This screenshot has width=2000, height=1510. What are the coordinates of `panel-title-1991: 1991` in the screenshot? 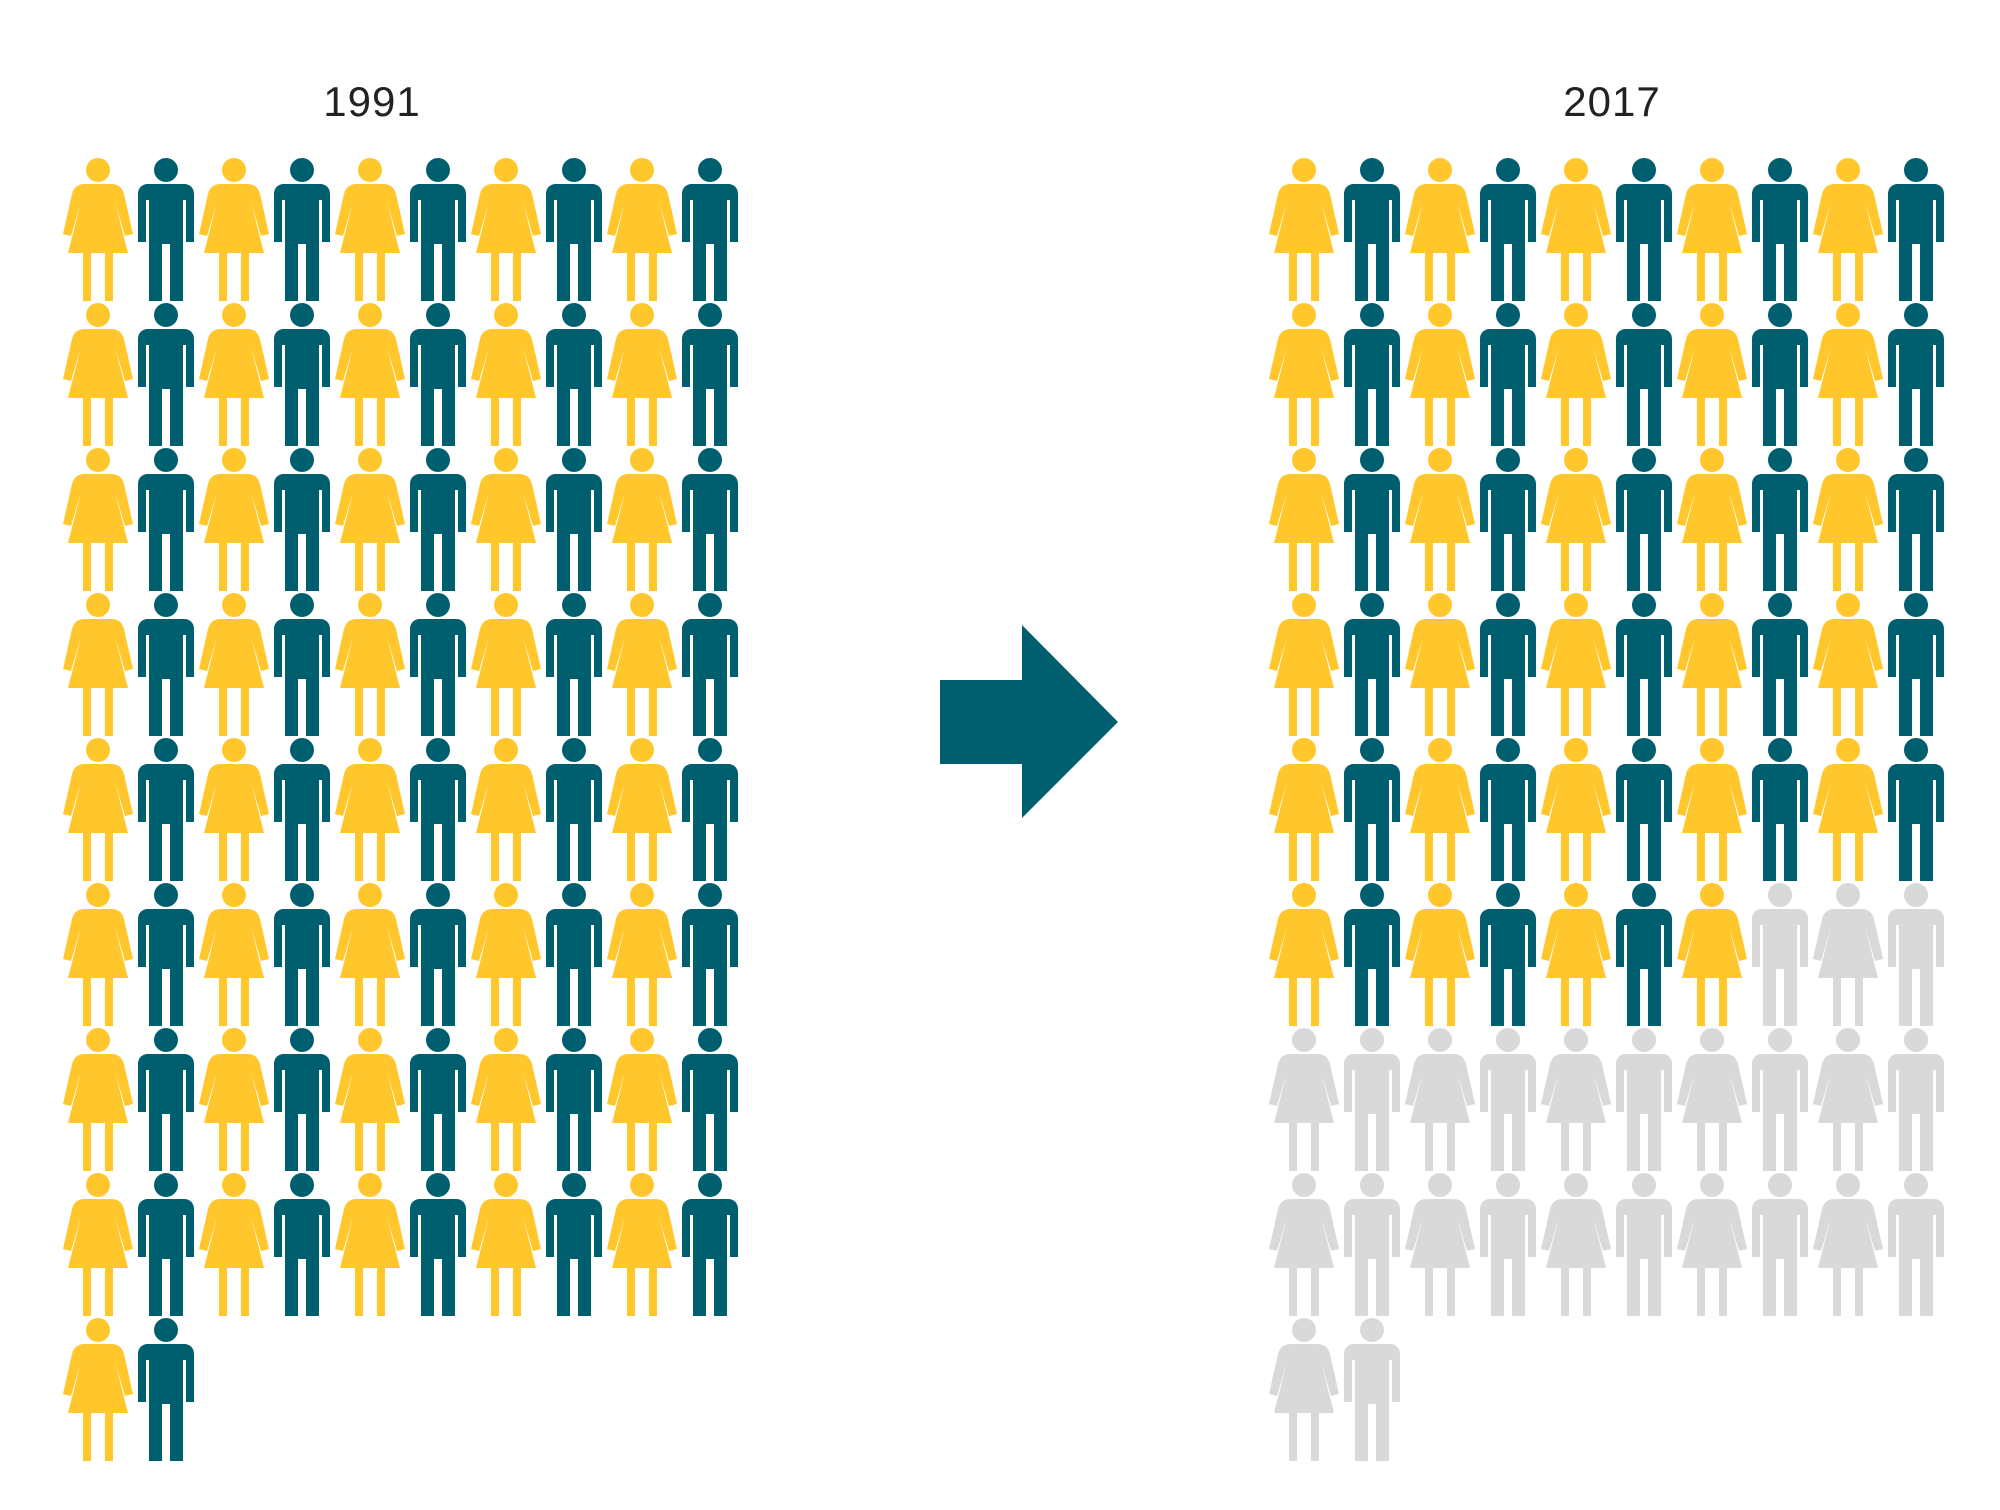 It's located at (372, 101).